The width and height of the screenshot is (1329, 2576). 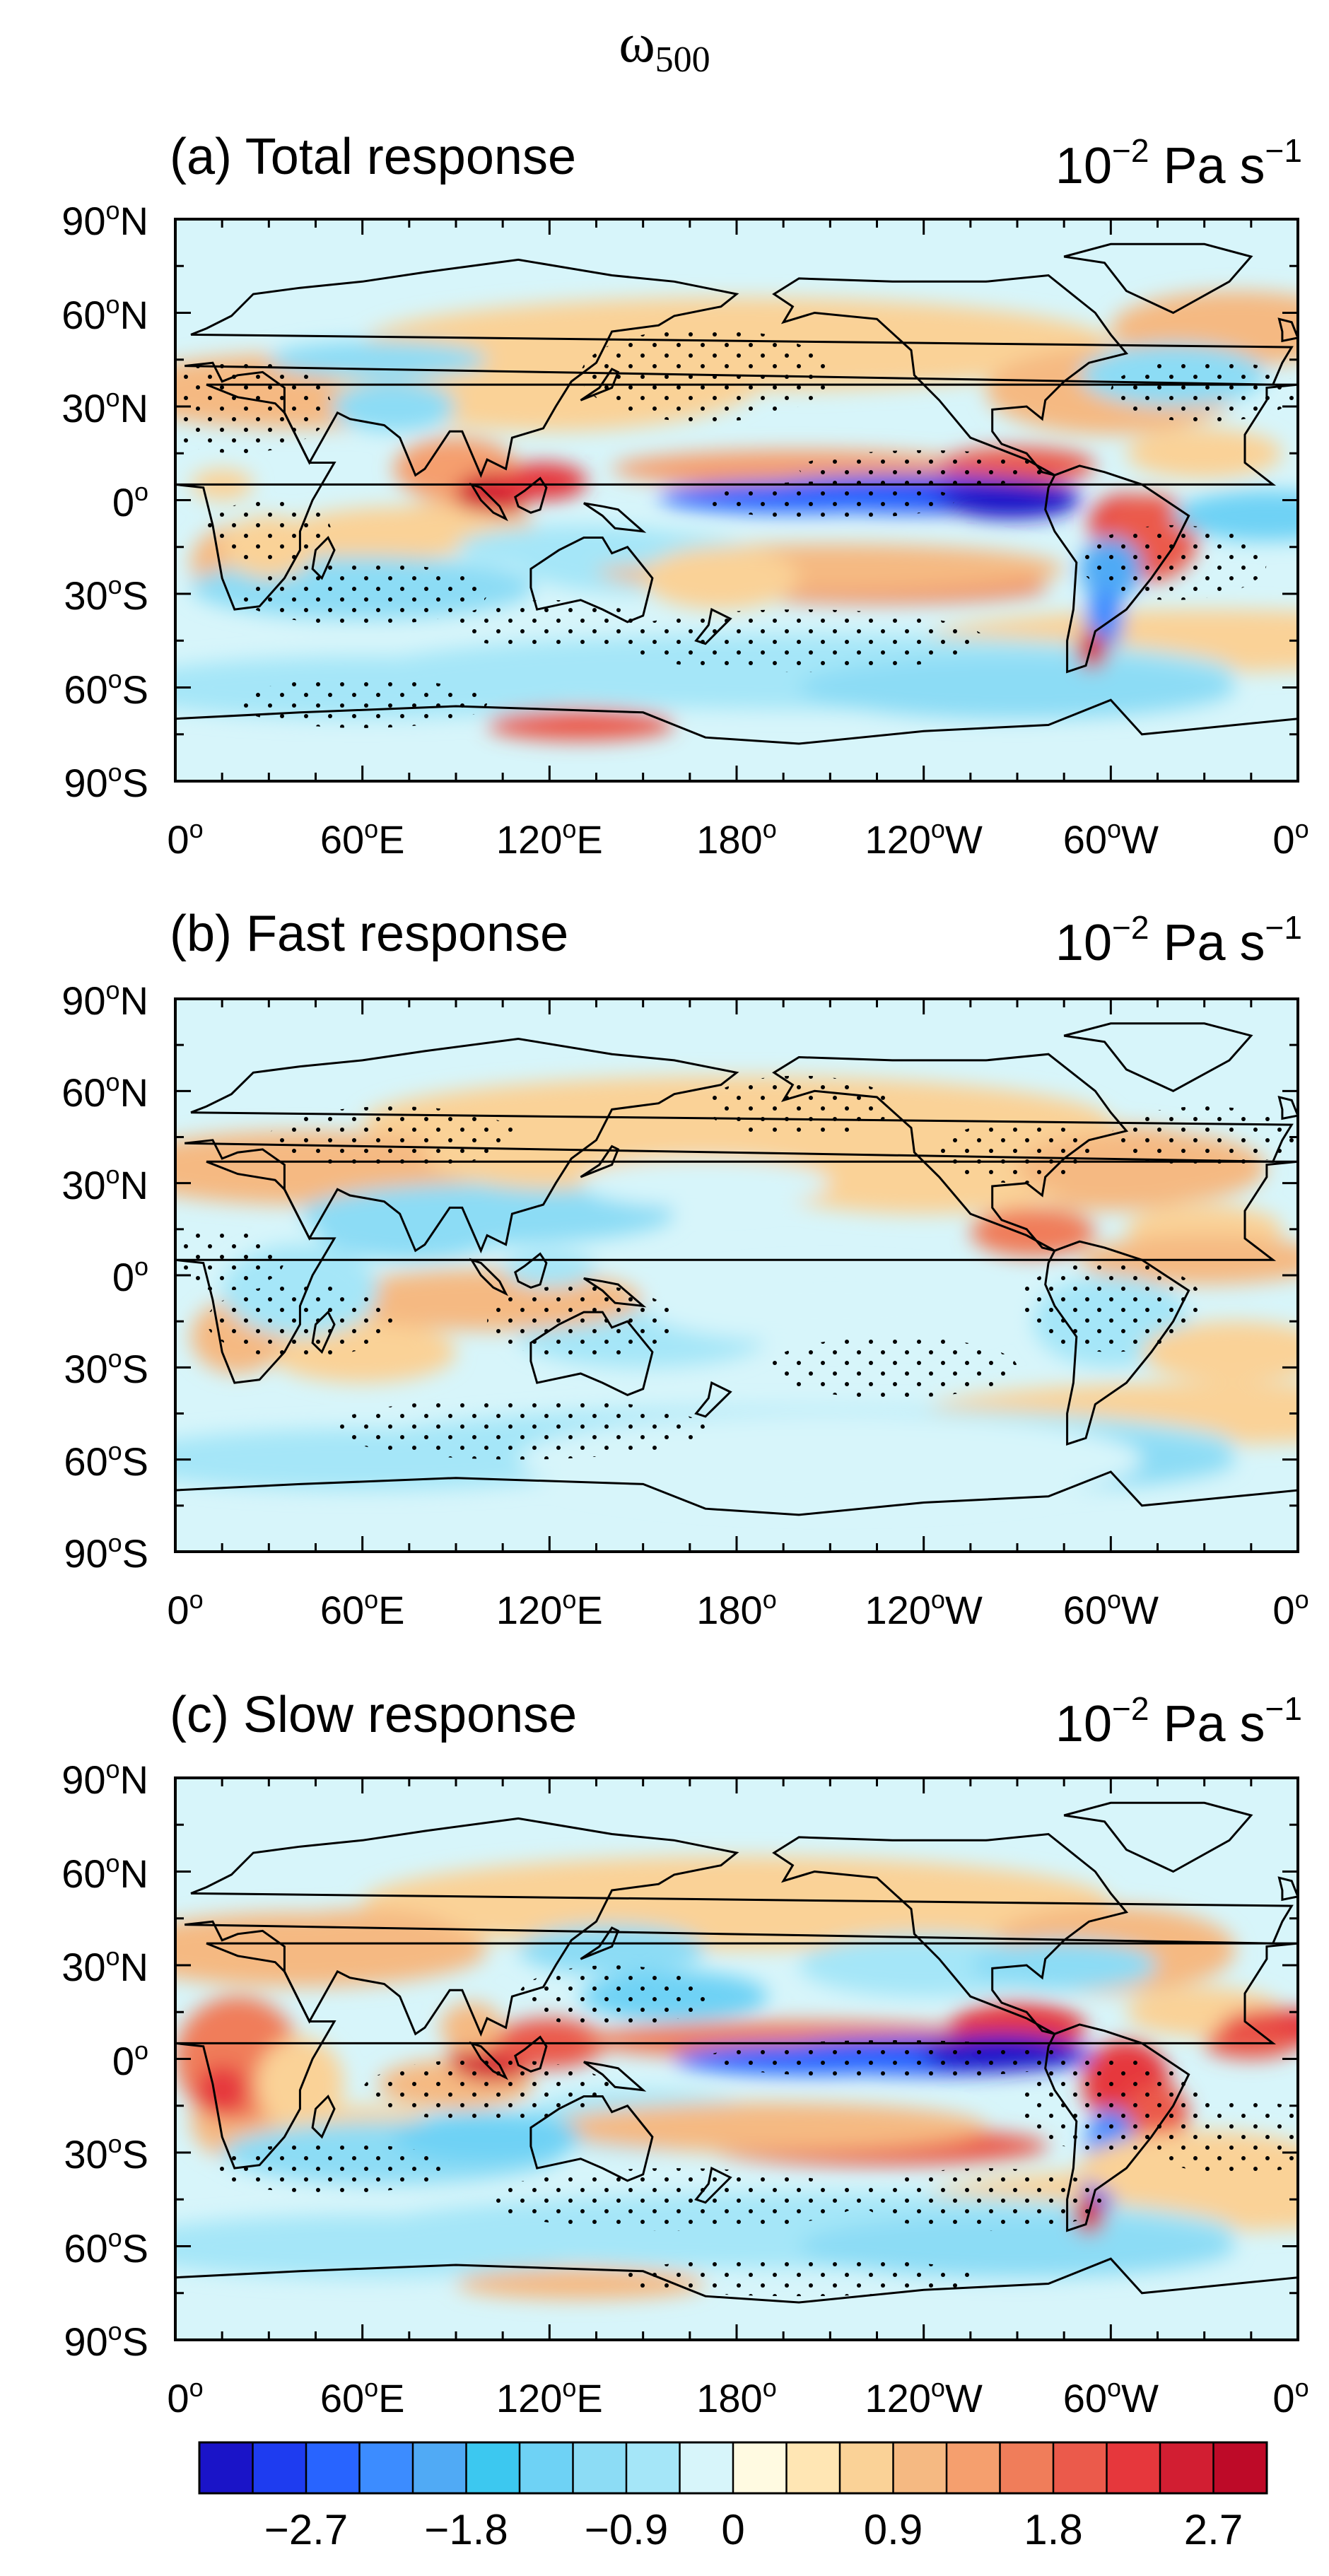 What do you see at coordinates (130, 501) in the screenshot?
I see `lat-tick-label: 0o` at bounding box center [130, 501].